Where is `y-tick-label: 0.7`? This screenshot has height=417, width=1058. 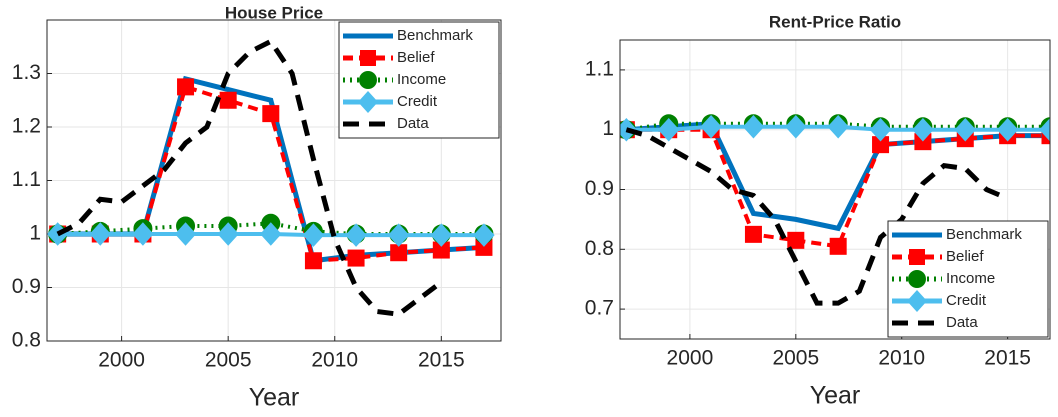 y-tick-label: 0.7 is located at coordinates (599, 308).